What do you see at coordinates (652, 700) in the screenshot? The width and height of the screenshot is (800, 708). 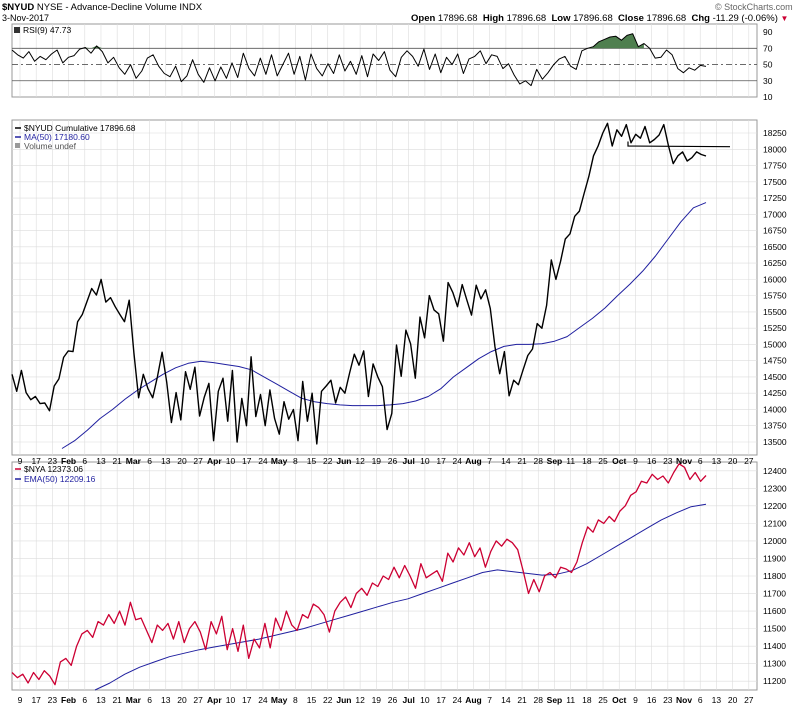 I see `x-tick-label: 16` at bounding box center [652, 700].